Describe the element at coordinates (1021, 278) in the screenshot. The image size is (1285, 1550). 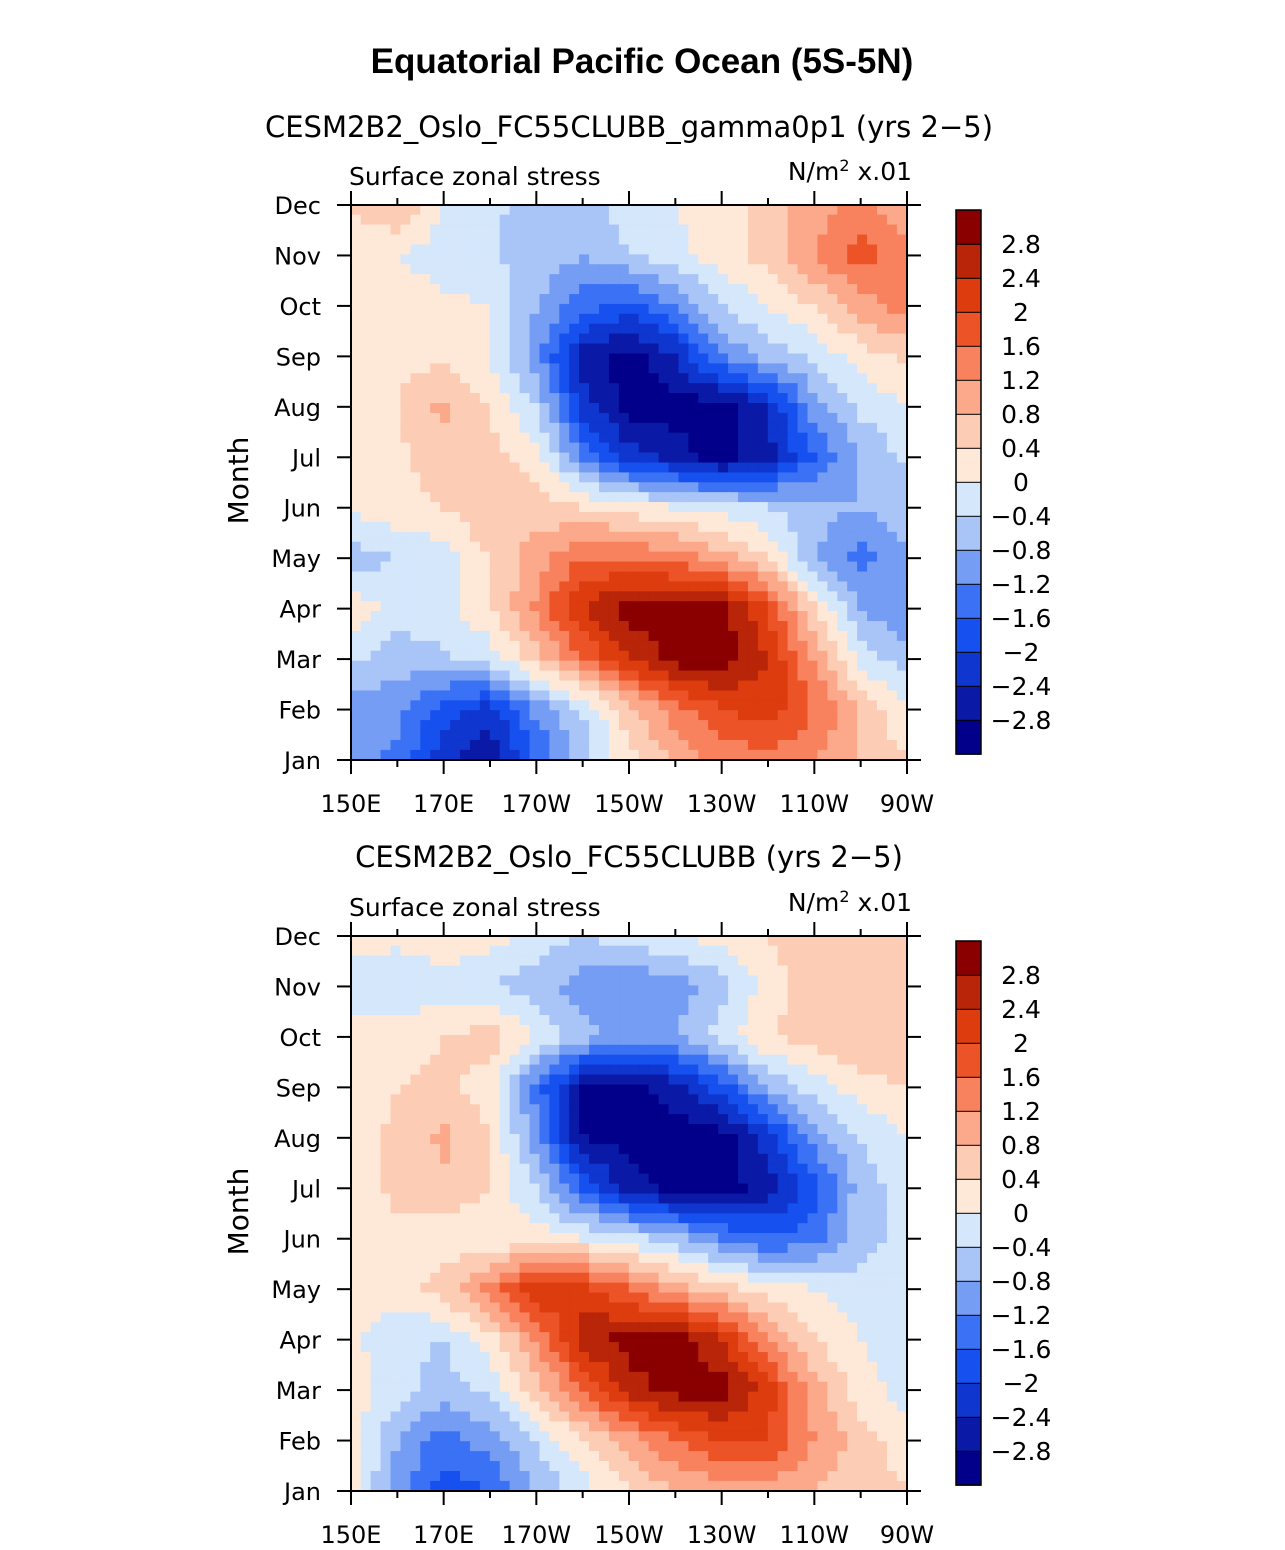
I see `colorbar-label: 2.4` at that location.